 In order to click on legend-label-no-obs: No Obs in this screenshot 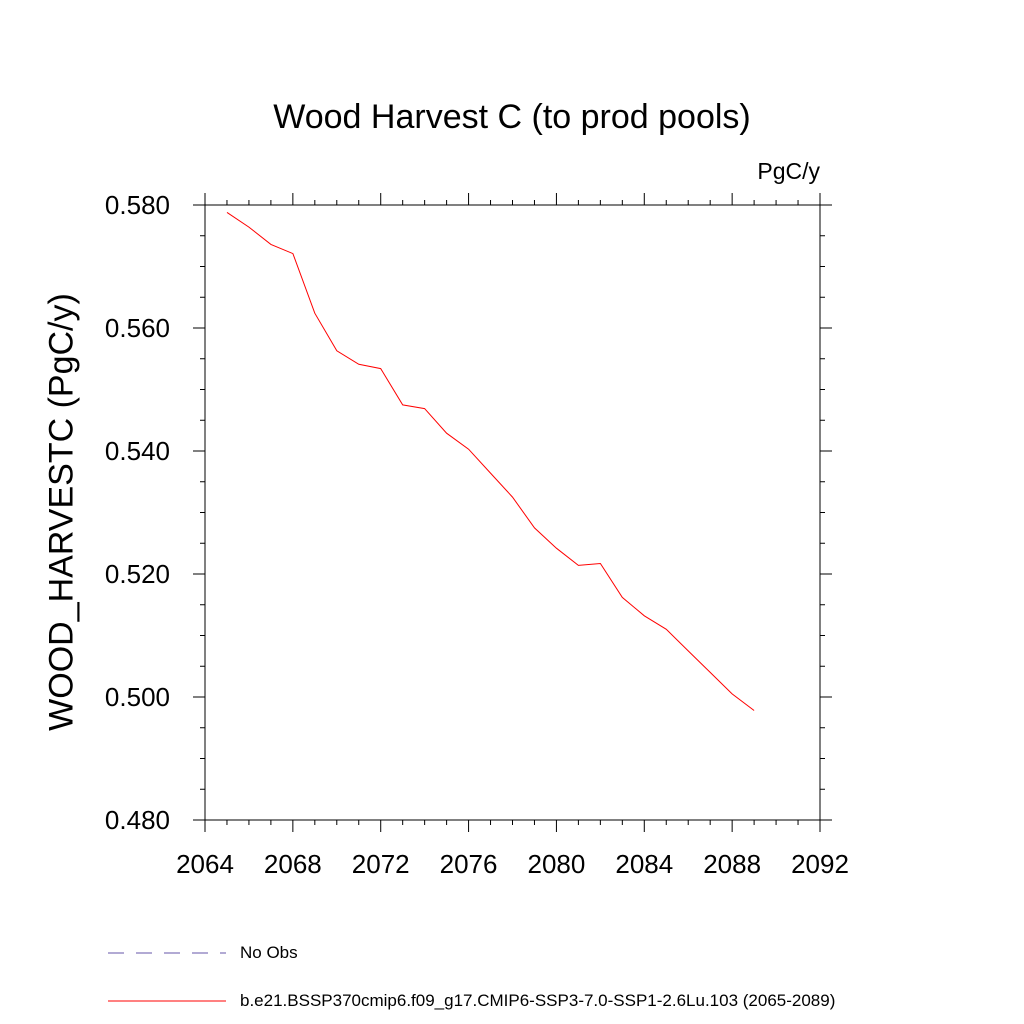, I will do `click(269, 952)`.